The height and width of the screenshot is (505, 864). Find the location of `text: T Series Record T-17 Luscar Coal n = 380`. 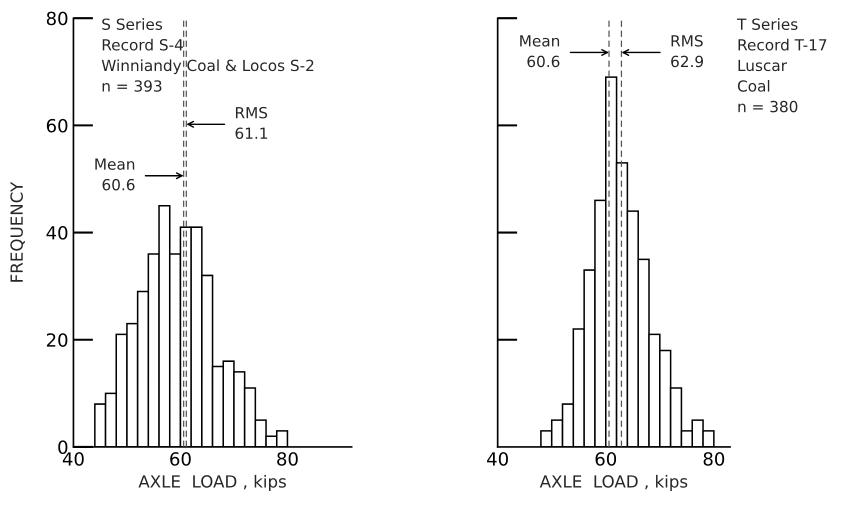

text: T Series Record T-17 Luscar Coal n = 380 is located at coordinates (781, 65).